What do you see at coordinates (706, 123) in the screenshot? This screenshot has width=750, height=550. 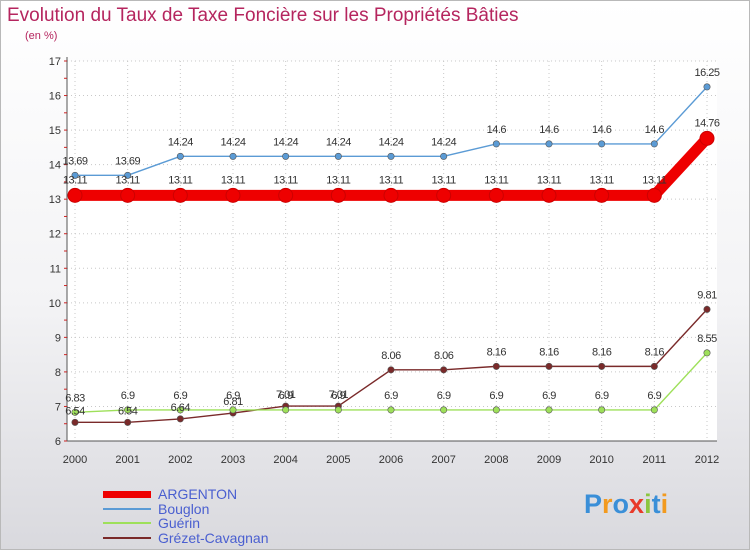 I see `data-label: 14.76` at bounding box center [706, 123].